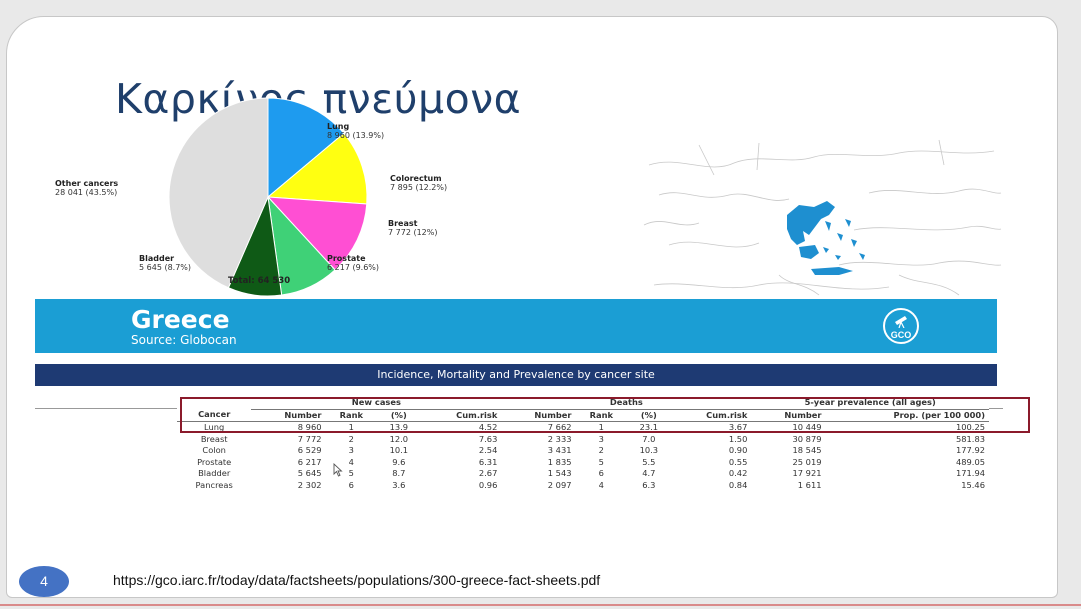 The image size is (1081, 609). What do you see at coordinates (399, 438) in the screenshot?
I see `table-cell: 12.0` at bounding box center [399, 438].